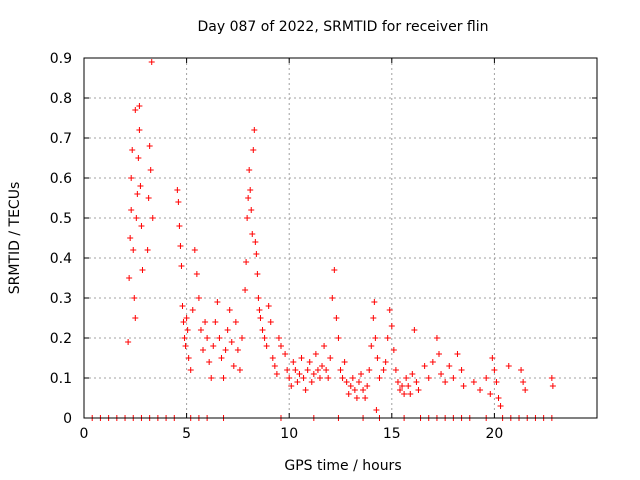 The image size is (640, 480). Describe the element at coordinates (342, 466) in the screenshot. I see `x-axis-label: GPS time / hours` at that location.